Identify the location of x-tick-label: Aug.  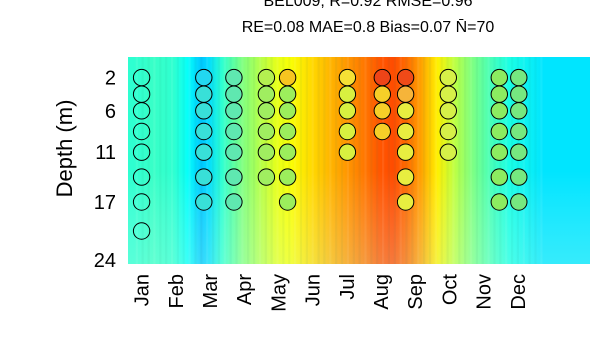
(382, 292).